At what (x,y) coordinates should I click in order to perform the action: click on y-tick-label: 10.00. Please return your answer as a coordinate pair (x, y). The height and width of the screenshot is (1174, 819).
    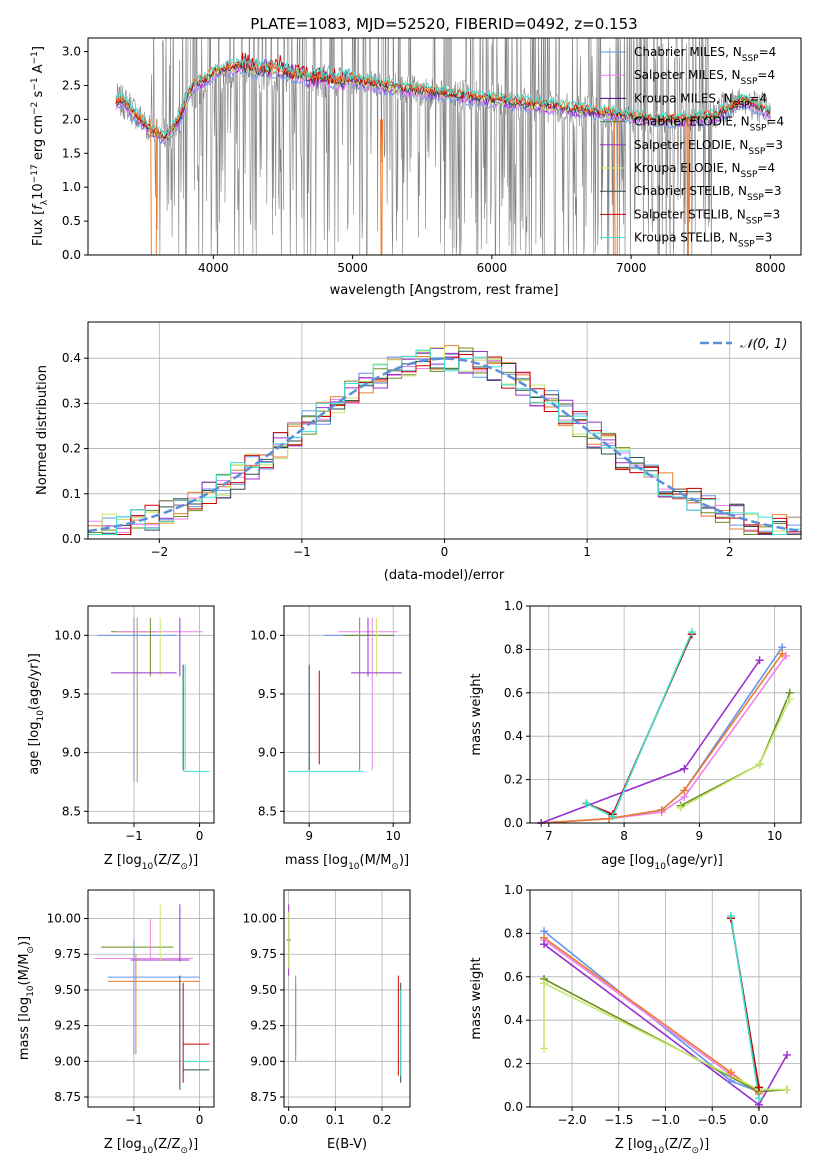
    Looking at the image, I should click on (64, 919).